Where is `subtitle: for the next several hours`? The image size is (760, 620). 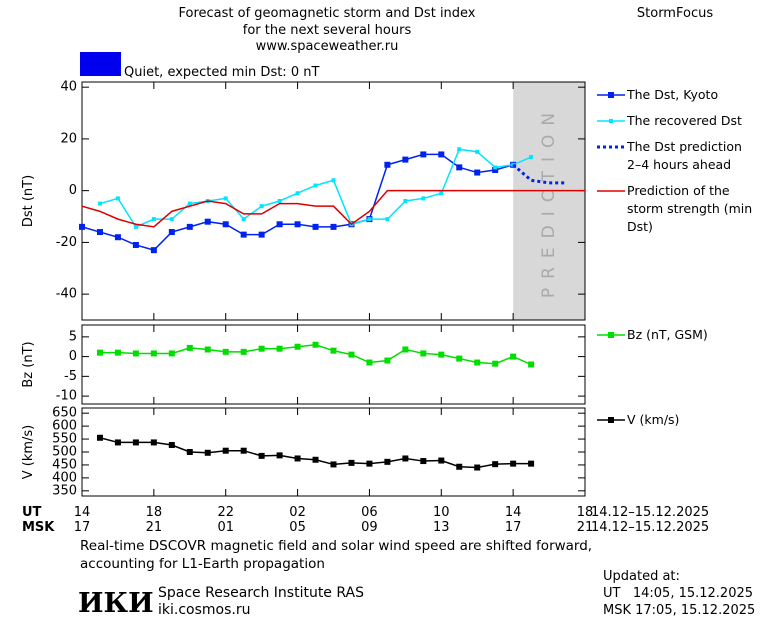
subtitle: for the next several hours is located at coordinates (327, 30).